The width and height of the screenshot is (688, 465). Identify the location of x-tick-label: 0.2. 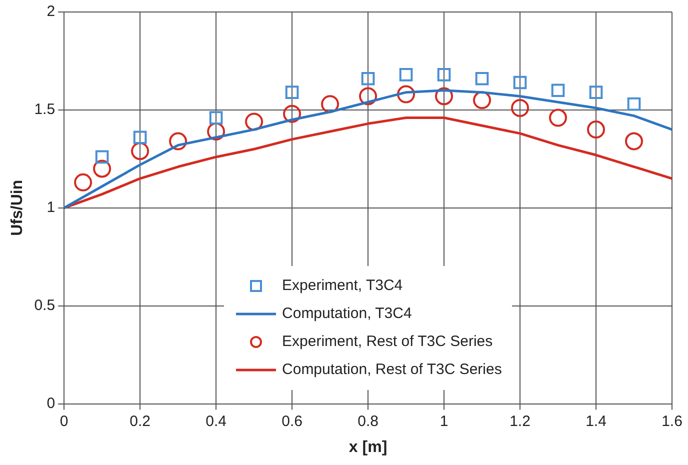
(140, 421).